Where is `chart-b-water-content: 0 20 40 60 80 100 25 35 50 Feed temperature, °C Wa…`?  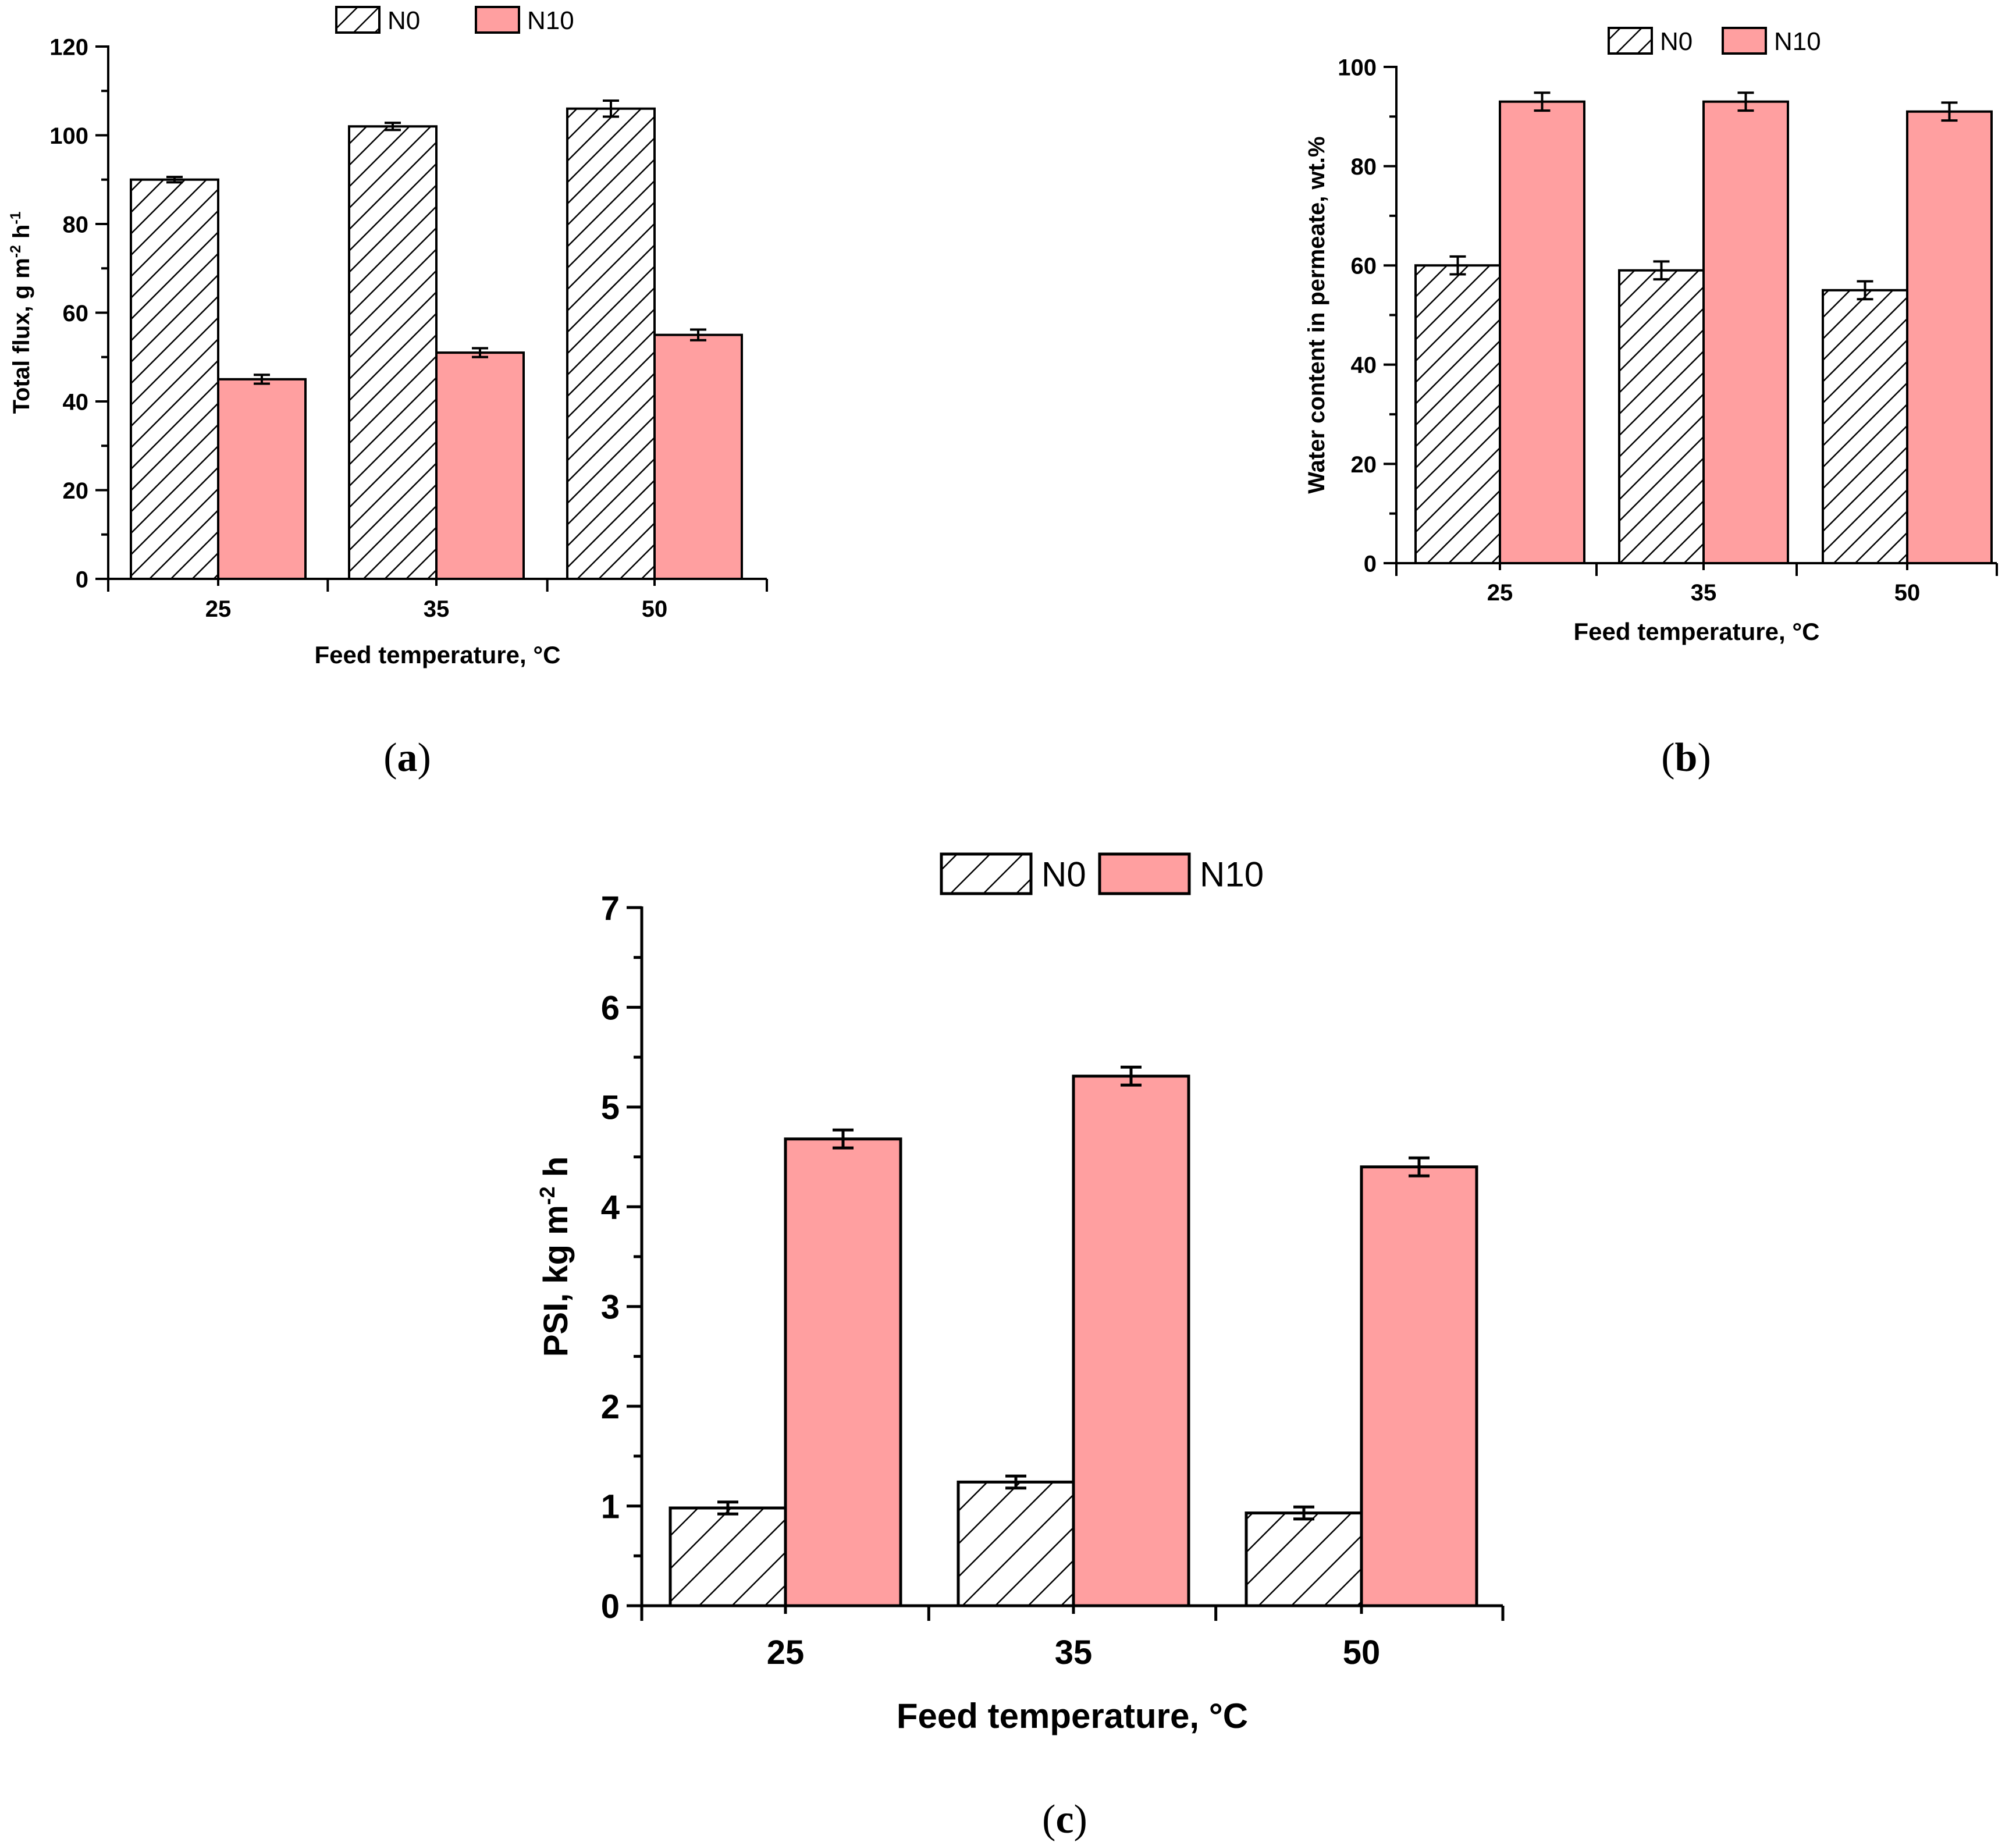
chart-b-water-content: 0 20 40 60 80 100 25 35 50 Feed temperature, °C Wa… is located at coordinates (1651, 404).